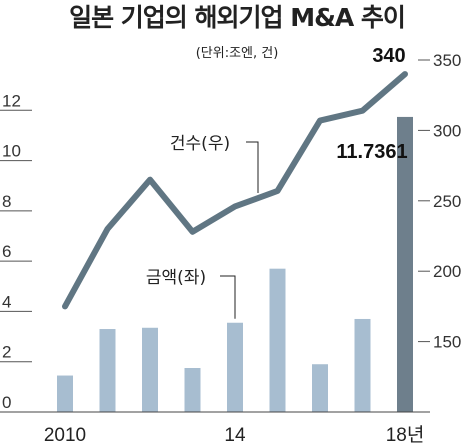  Describe the element at coordinates (176, 278) in the screenshot. I see `bar-series-label: 금액(좌)` at that location.